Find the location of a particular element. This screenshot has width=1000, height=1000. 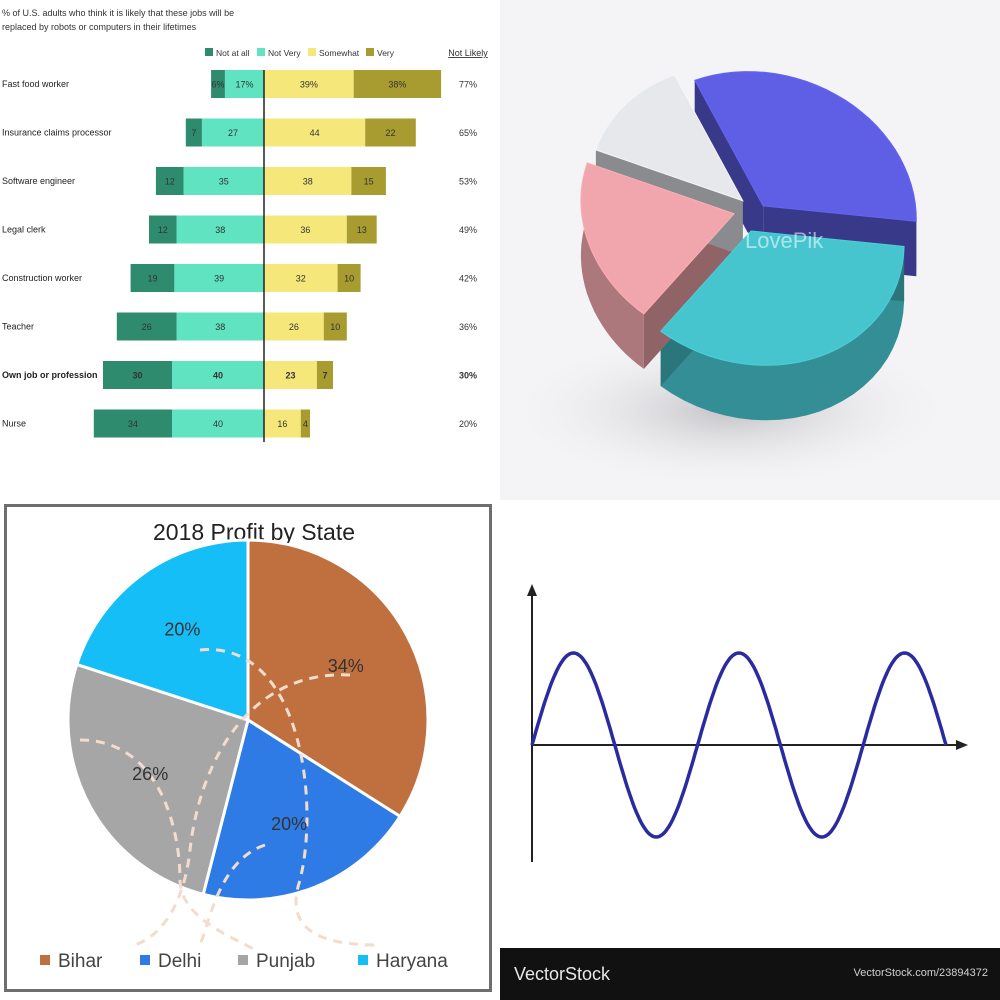

not-likely-value: 30% is located at coordinates (468, 376).